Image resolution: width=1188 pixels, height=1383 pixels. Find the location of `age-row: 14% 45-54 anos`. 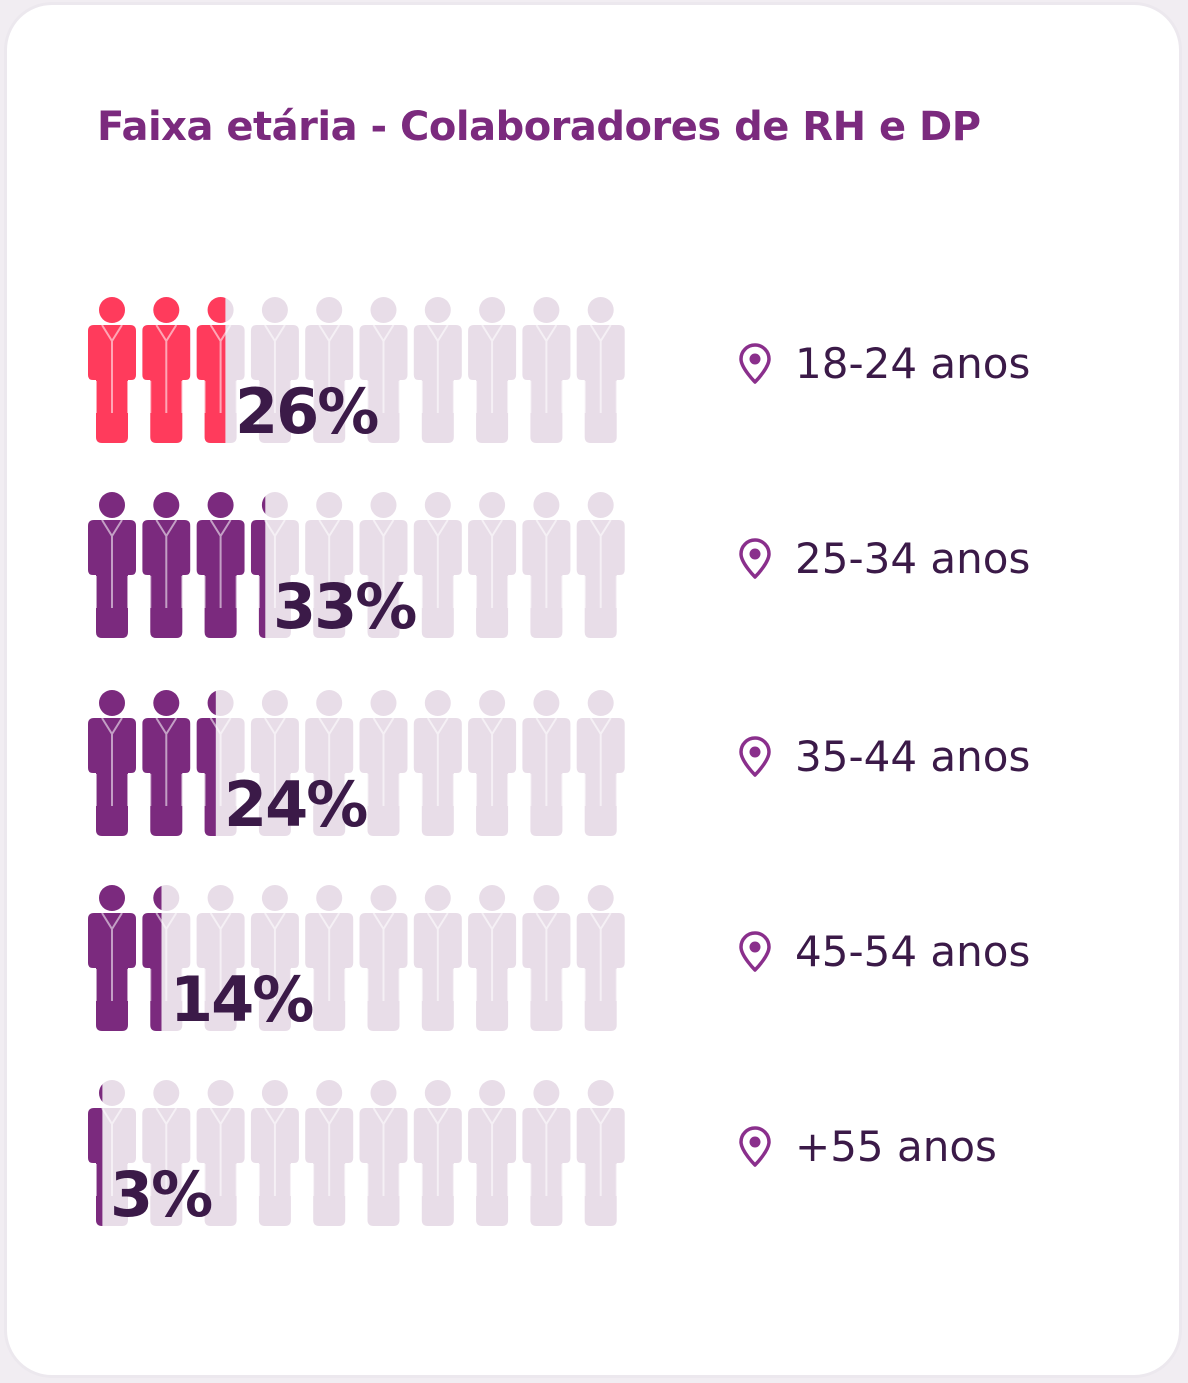

age-row: 14% 45-54 anos is located at coordinates (594, 959).